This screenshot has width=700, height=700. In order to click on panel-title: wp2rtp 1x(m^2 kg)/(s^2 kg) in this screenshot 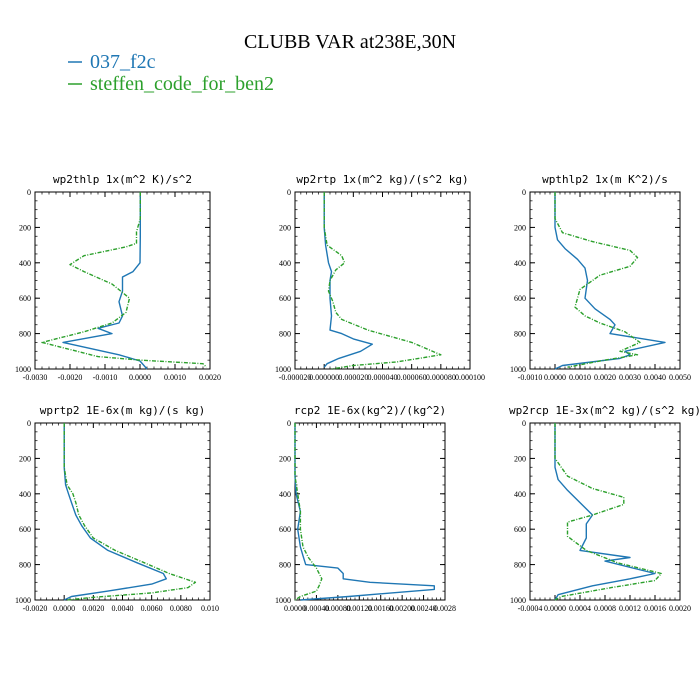, I will do `click(382, 179)`.